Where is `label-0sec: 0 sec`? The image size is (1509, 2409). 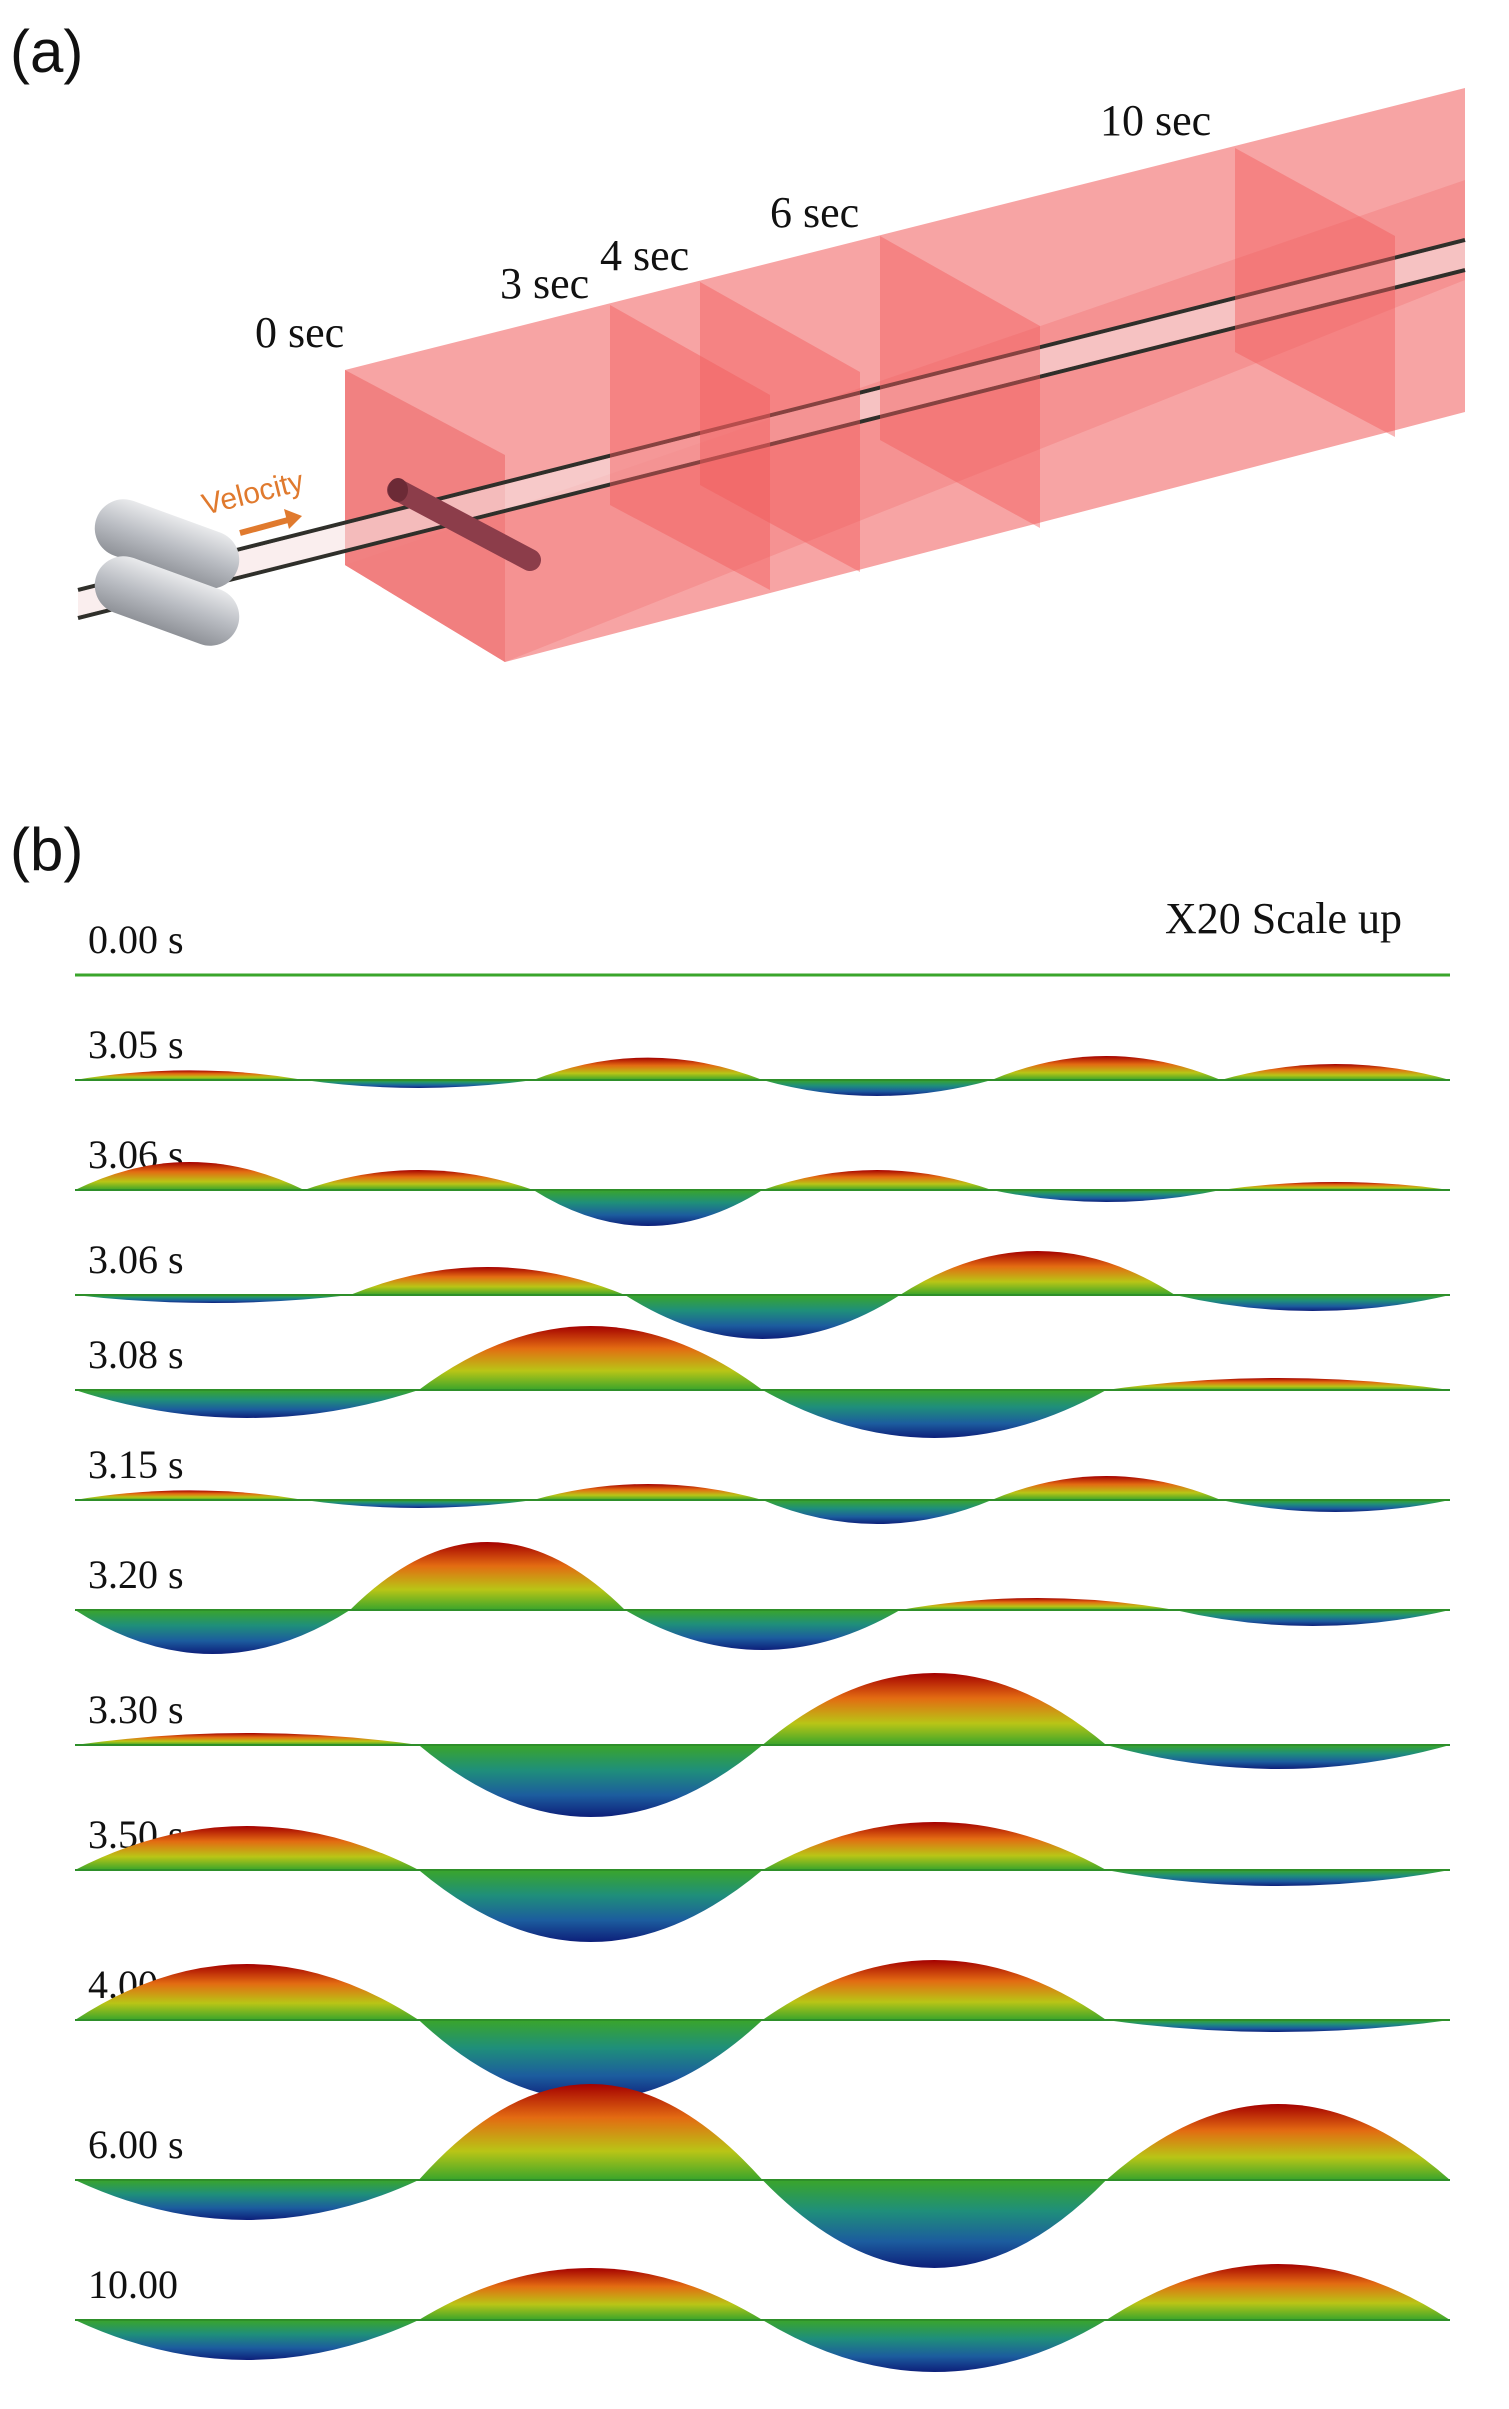 label-0sec: 0 sec is located at coordinates (299, 332).